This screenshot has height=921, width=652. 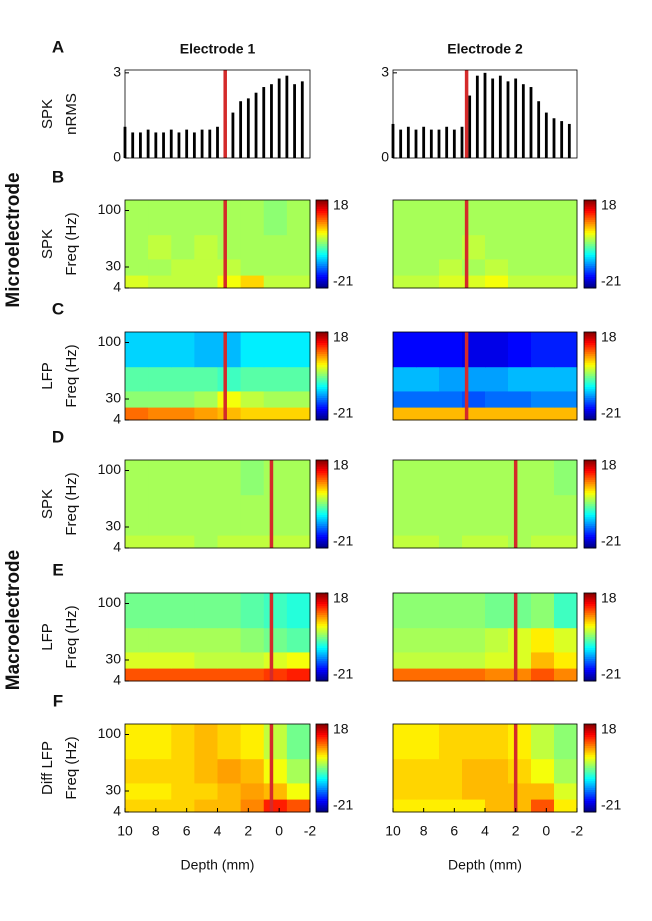 I want to click on x-tick-label: 2, so click(x=516, y=831).